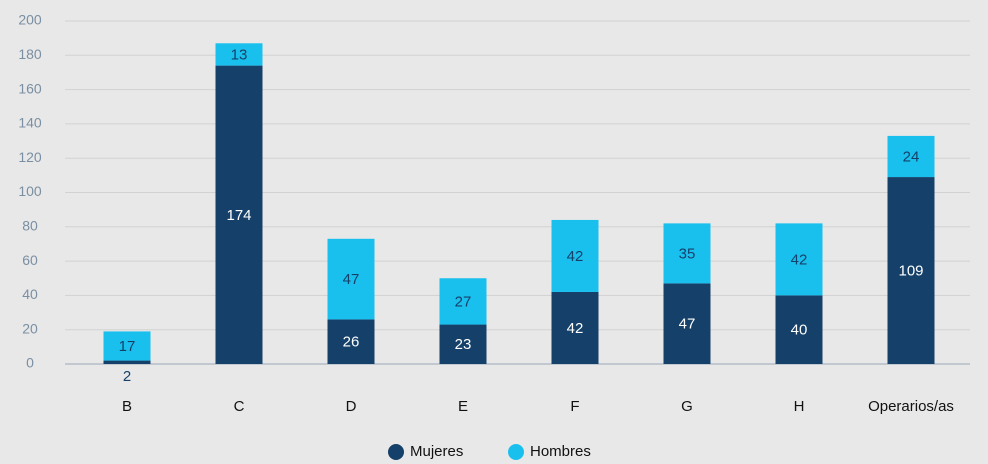 Image resolution: width=988 pixels, height=464 pixels. I want to click on y-tick-label: 180, so click(30, 54).